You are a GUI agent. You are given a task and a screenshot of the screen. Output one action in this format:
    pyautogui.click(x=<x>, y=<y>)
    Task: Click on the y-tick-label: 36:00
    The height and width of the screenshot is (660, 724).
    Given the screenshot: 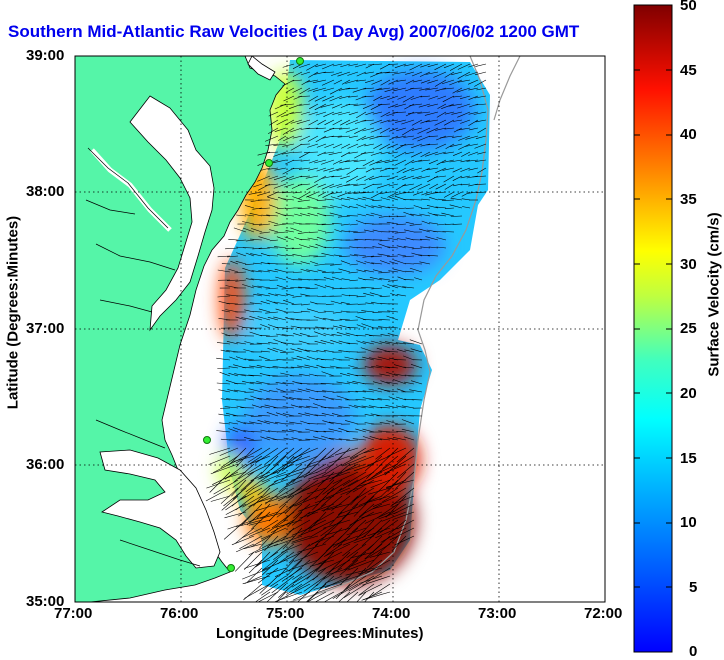 What is the action you would take?
    pyautogui.click(x=45, y=464)
    